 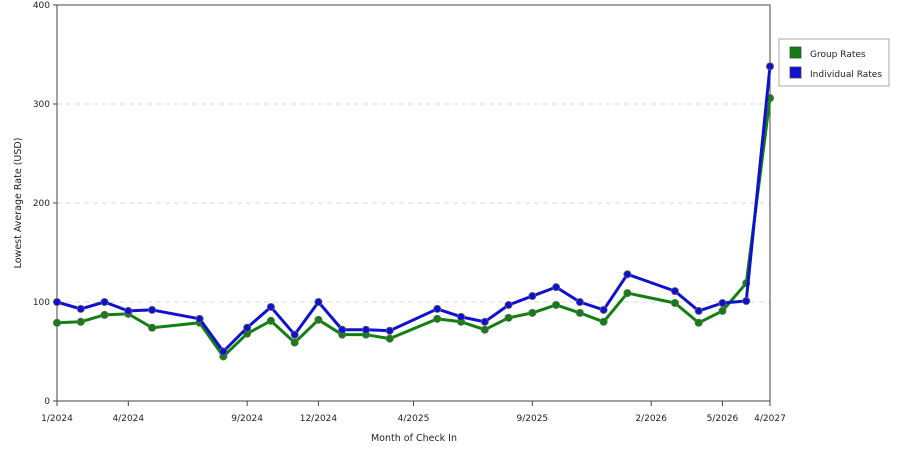 What do you see at coordinates (41, 303) in the screenshot?
I see `y-tick-label: 100` at bounding box center [41, 303].